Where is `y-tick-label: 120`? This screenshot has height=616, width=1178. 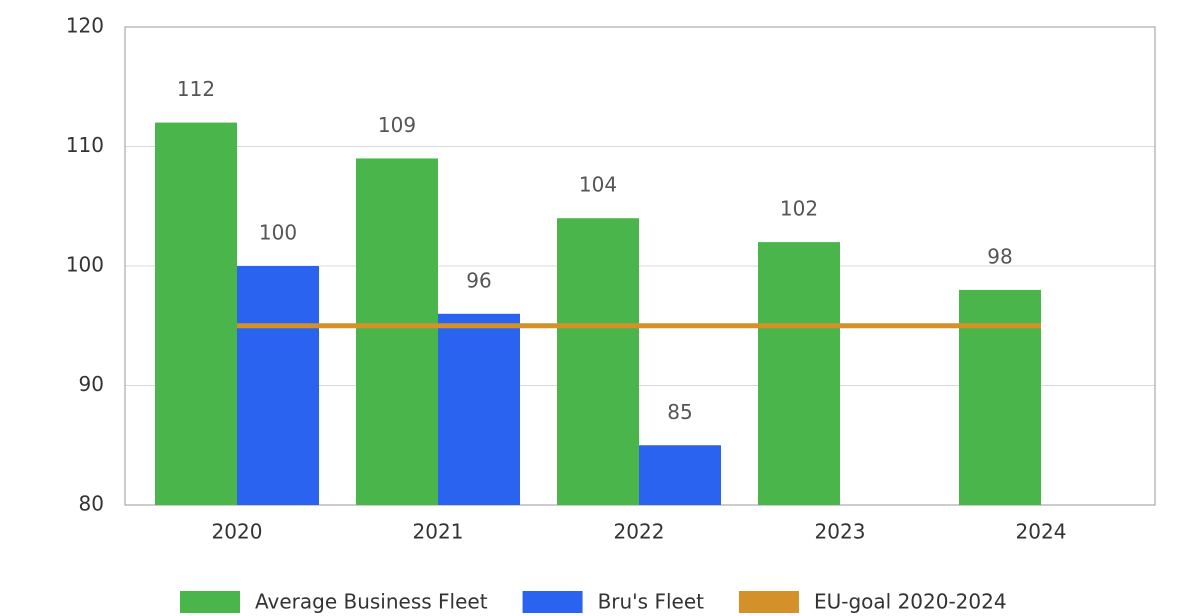
y-tick-label: 120 is located at coordinates (85, 26).